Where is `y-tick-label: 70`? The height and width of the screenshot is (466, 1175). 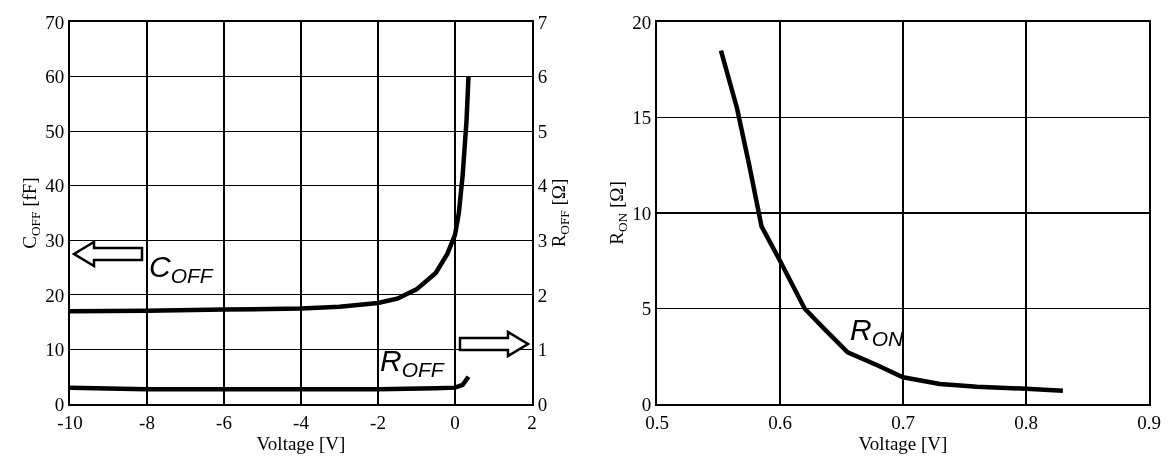
y-tick-label: 70 is located at coordinates (55, 22).